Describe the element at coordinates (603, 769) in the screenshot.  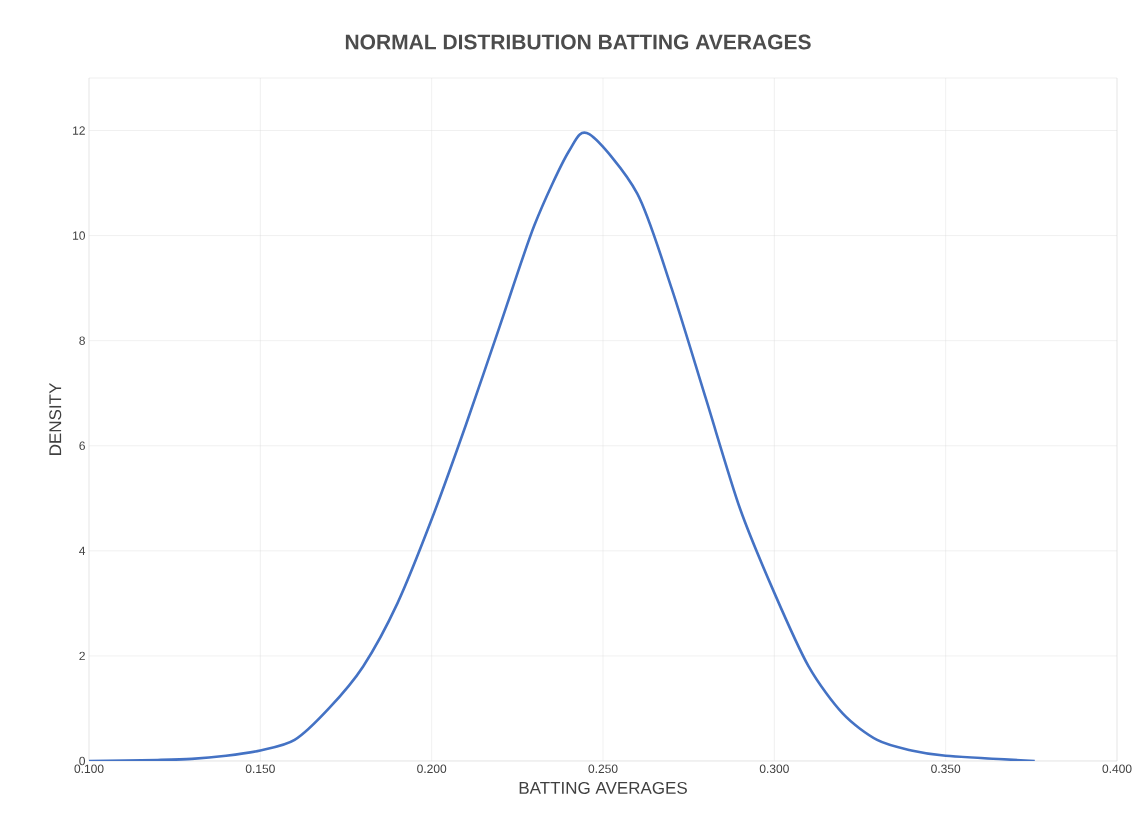
I see `x-tick-label: 0.250` at that location.